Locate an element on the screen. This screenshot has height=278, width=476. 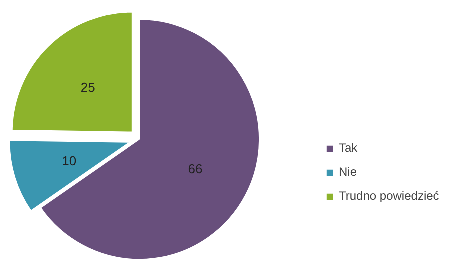
data-label: 10 is located at coordinates (69, 160).